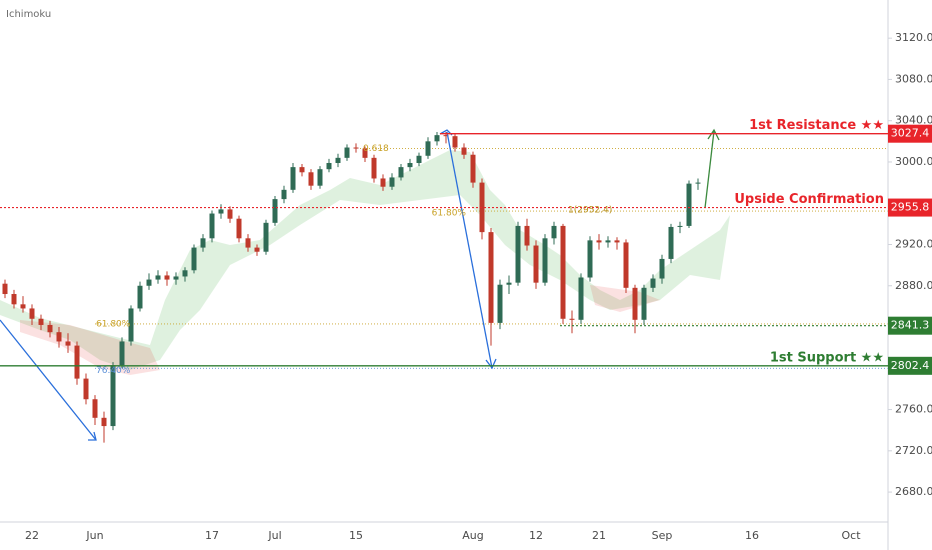 Image resolution: width=932 pixels, height=550 pixels. What do you see at coordinates (816, 125) in the screenshot?
I see `level-label: 1st Resistance ★★` at bounding box center [816, 125].